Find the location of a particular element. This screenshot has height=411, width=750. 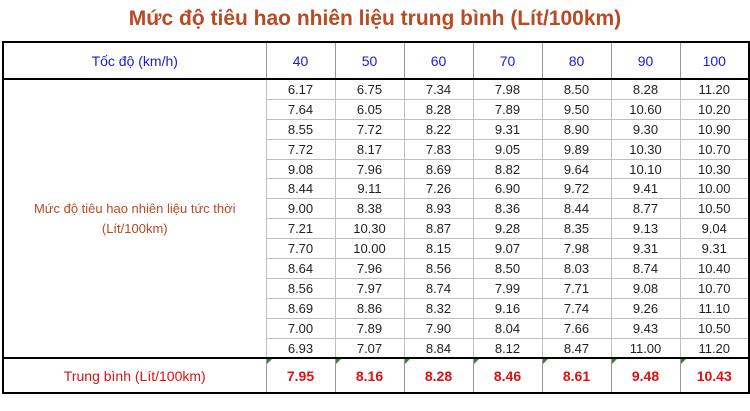

table-cell: 8.15 is located at coordinates (438, 249).